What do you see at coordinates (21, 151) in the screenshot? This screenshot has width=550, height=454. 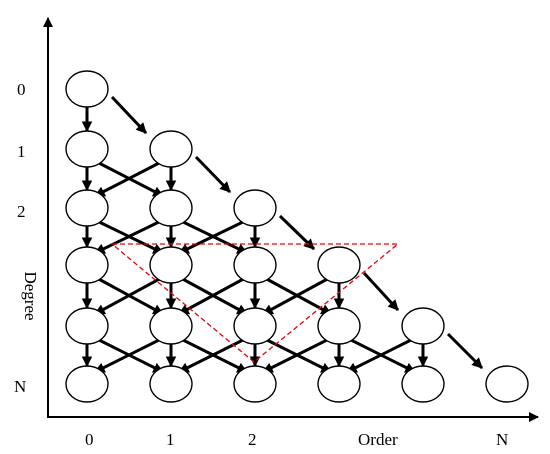 I see `y-tick-1: 1` at bounding box center [21, 151].